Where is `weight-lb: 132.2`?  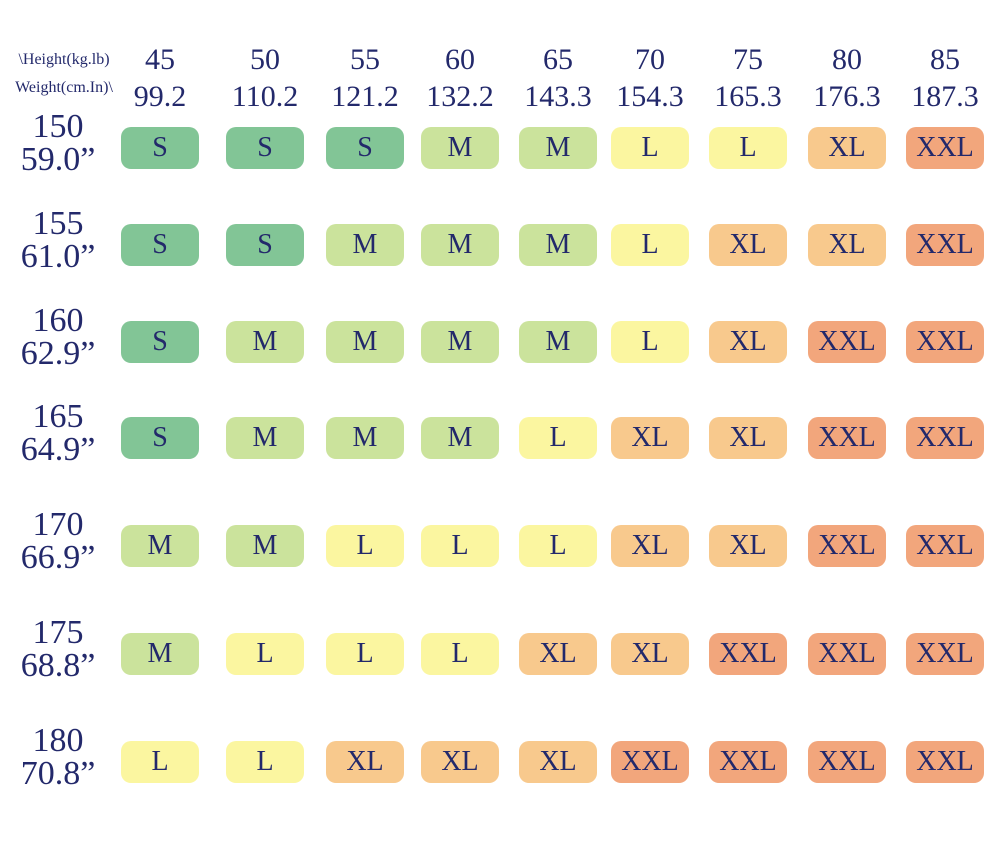
weight-lb: 132.2 is located at coordinates (460, 96).